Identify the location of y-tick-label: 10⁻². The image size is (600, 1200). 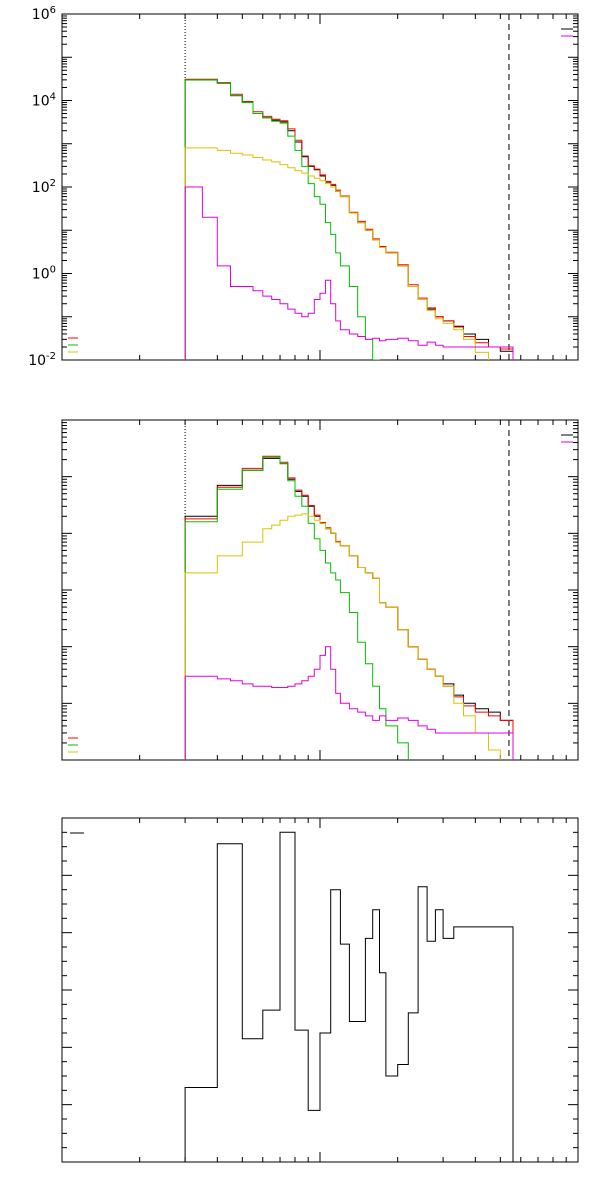
(42, 360).